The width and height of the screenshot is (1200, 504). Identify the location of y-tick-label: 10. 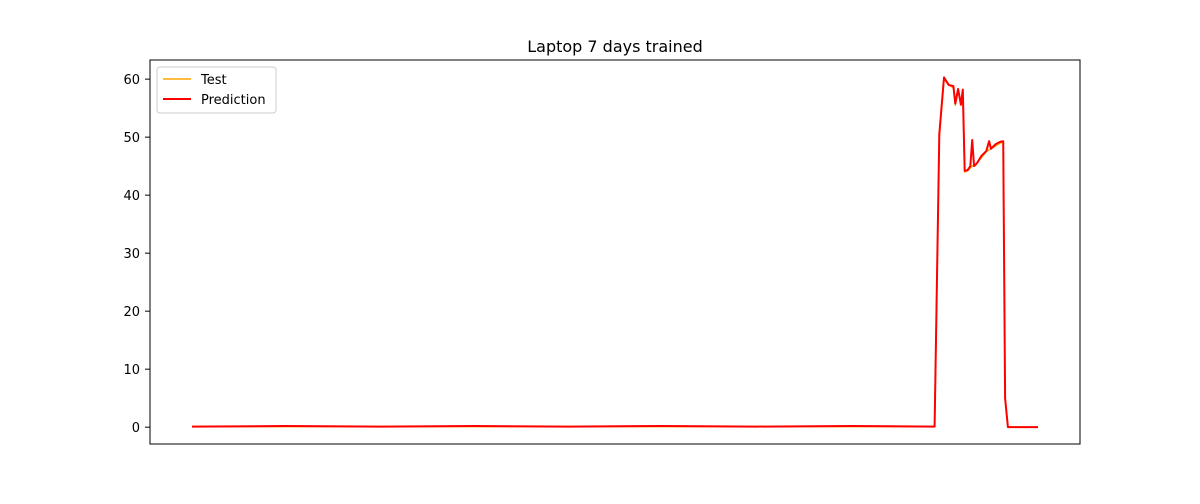
(131, 370).